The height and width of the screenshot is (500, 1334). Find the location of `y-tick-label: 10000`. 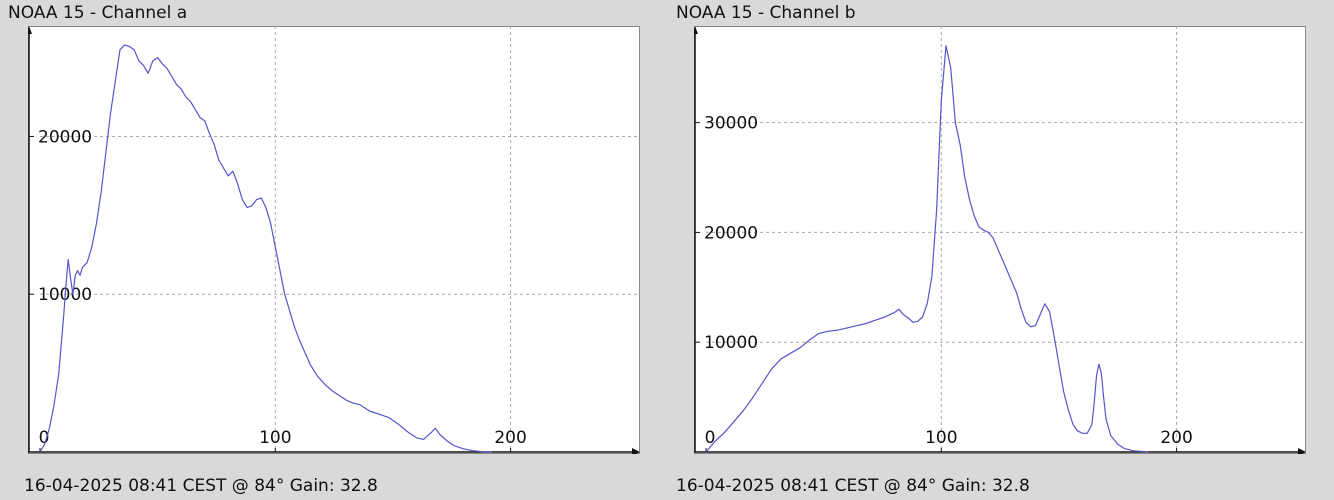

y-tick-label: 10000 is located at coordinates (731, 343).